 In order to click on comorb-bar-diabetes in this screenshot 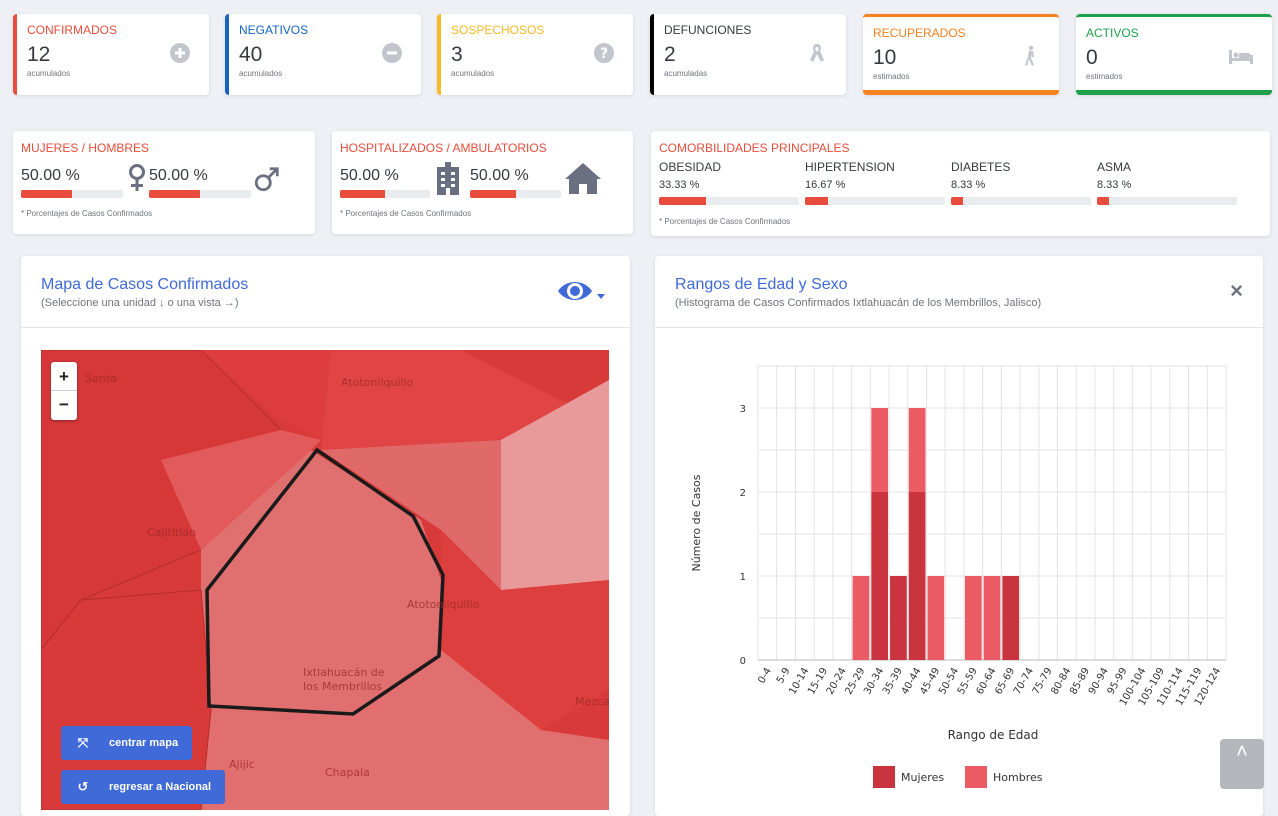, I will do `click(1021, 201)`.